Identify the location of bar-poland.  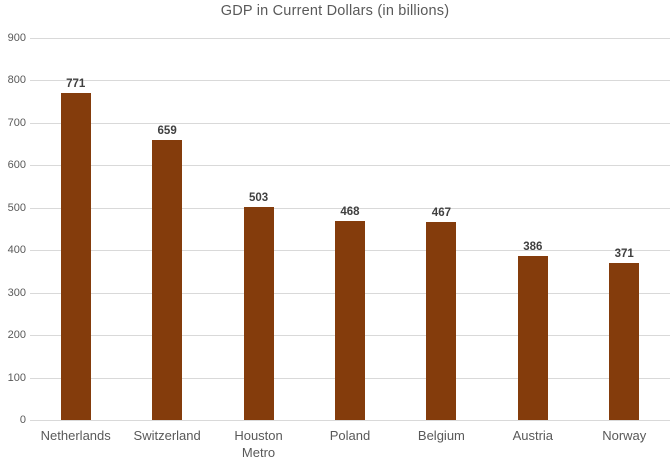
(349, 320).